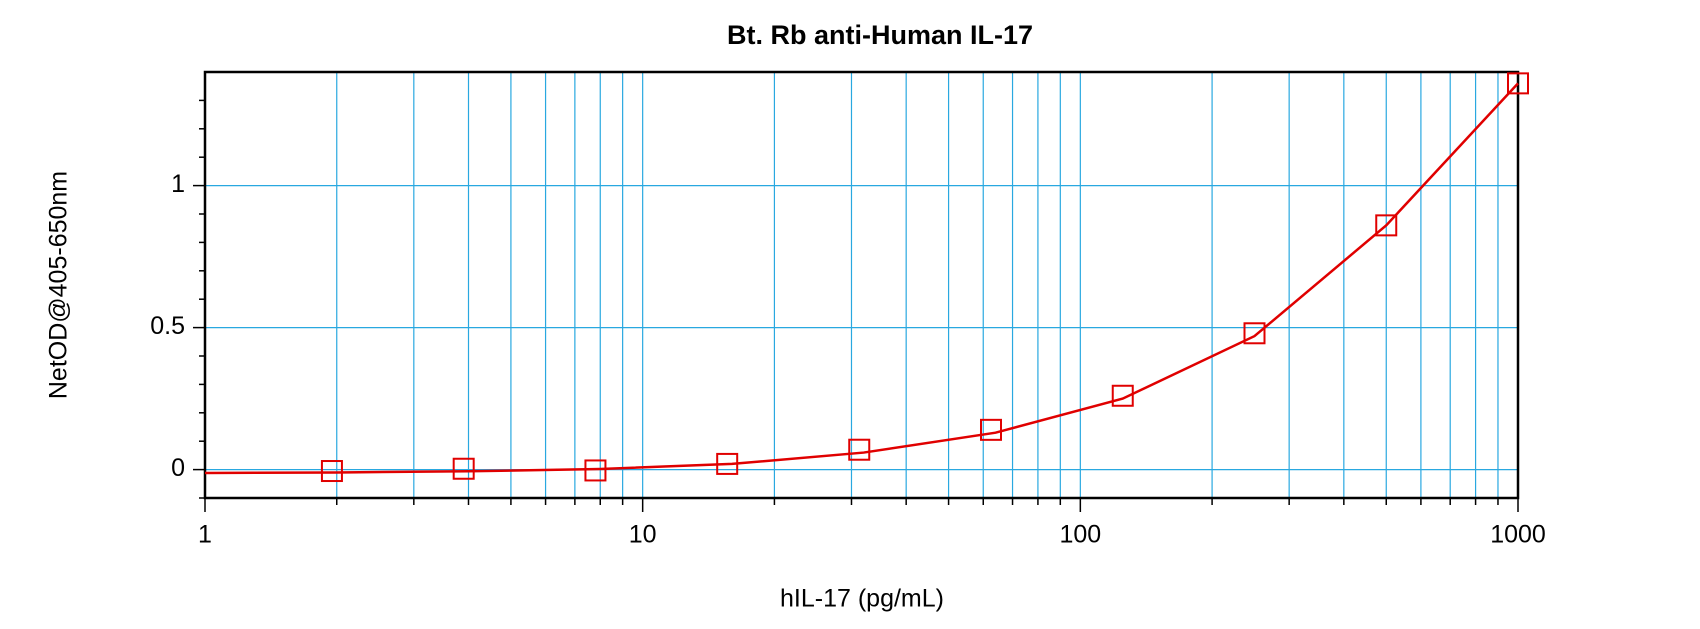  Describe the element at coordinates (1080, 535) in the screenshot. I see `x-tick-label: 100` at that location.